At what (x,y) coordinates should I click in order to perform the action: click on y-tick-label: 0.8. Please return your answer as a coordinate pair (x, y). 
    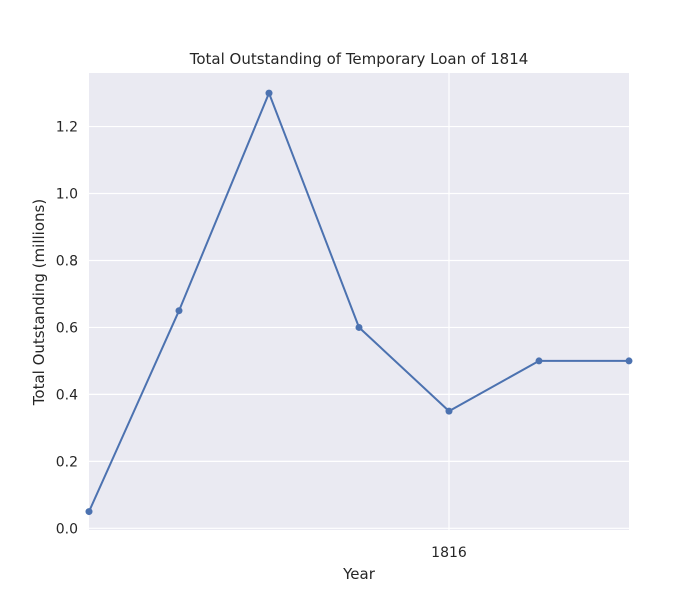
    Looking at the image, I should click on (67, 261).